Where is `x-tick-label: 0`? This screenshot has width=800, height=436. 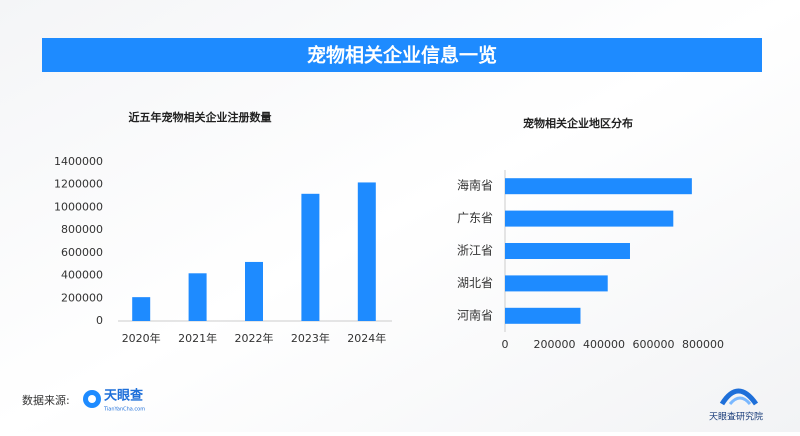
x-tick-label: 0 is located at coordinates (505, 344).